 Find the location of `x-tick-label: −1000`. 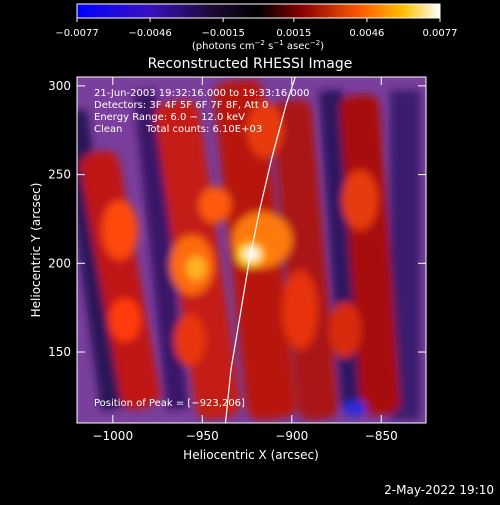

x-tick-label: −1000 is located at coordinates (112, 436).